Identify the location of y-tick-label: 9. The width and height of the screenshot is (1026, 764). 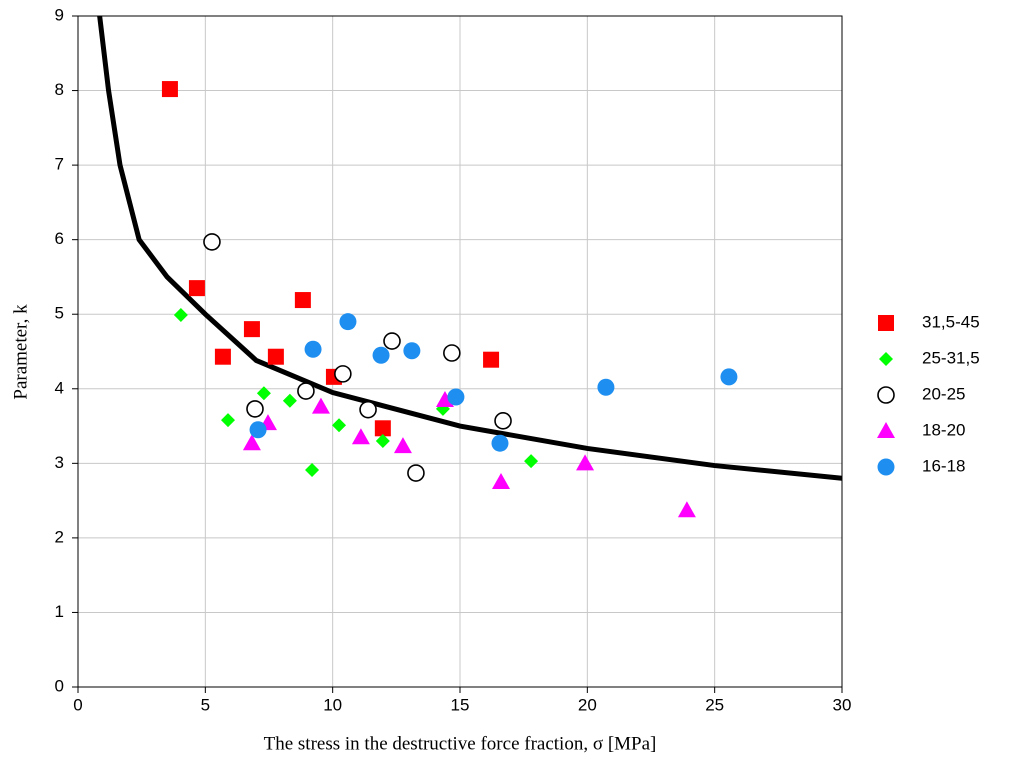
(59, 14).